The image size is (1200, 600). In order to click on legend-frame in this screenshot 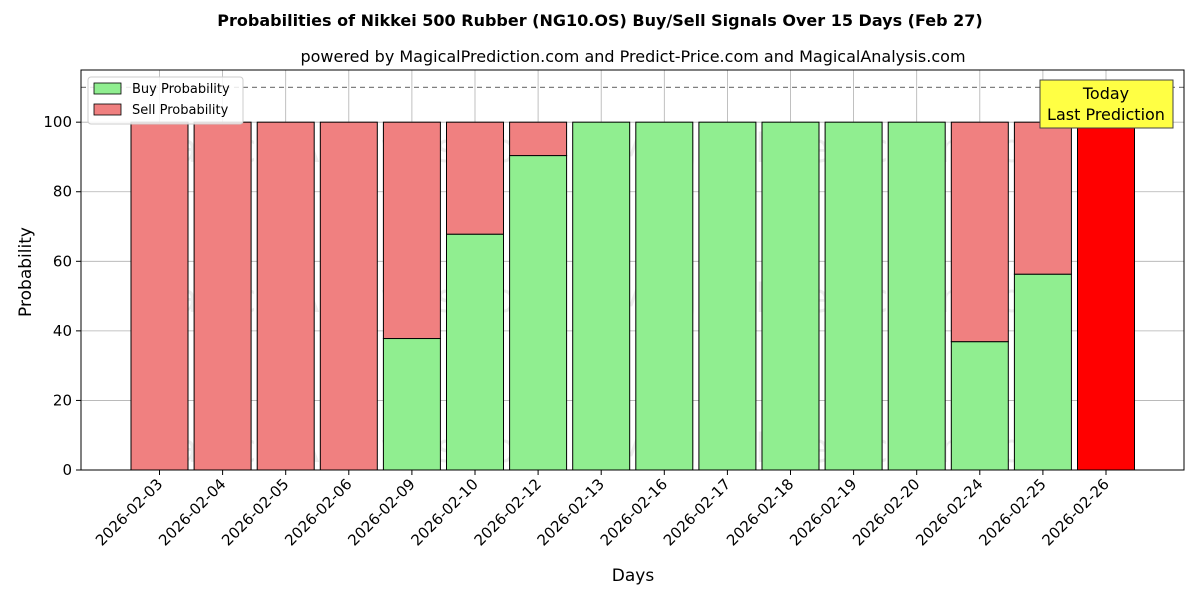, I will do `click(165, 100)`.